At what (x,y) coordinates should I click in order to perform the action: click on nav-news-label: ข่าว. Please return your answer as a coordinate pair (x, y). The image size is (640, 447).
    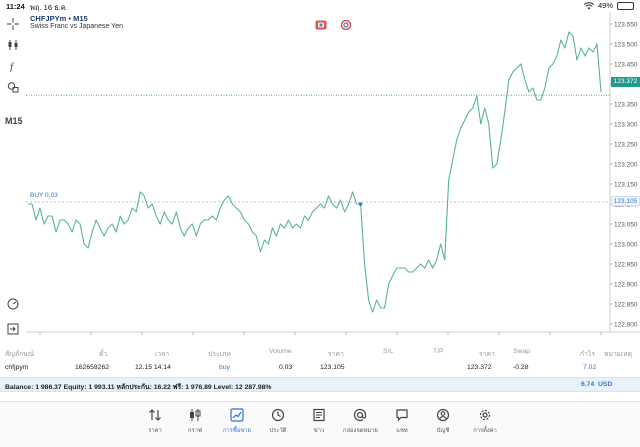
    Looking at the image, I should click on (319, 431).